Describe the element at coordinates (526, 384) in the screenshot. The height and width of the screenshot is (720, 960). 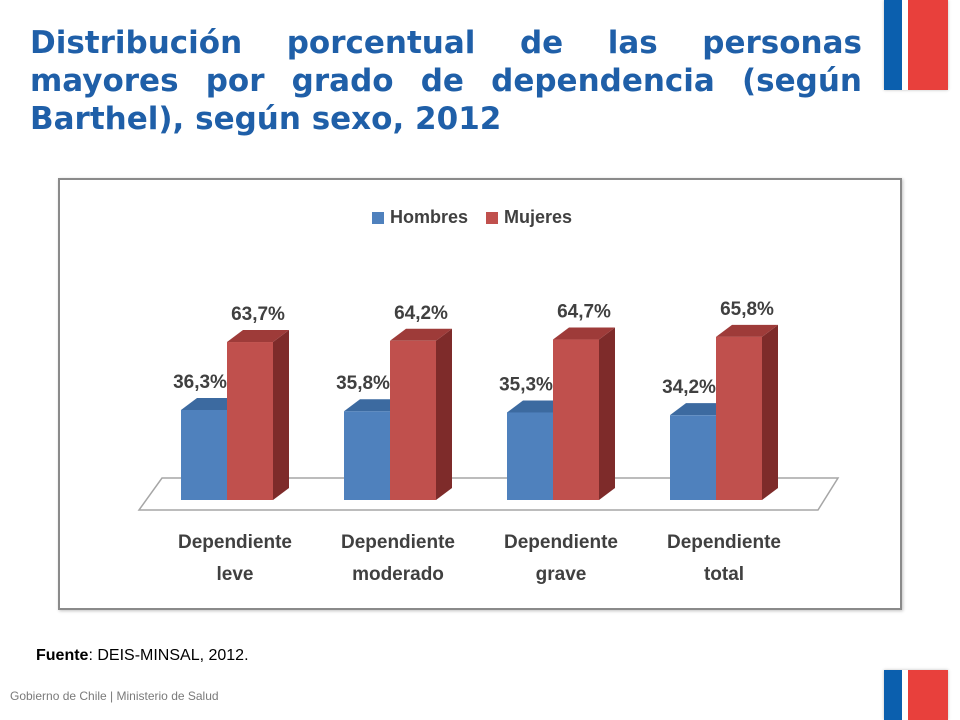
I see `data-label-hombres-2: 35,3%` at that location.